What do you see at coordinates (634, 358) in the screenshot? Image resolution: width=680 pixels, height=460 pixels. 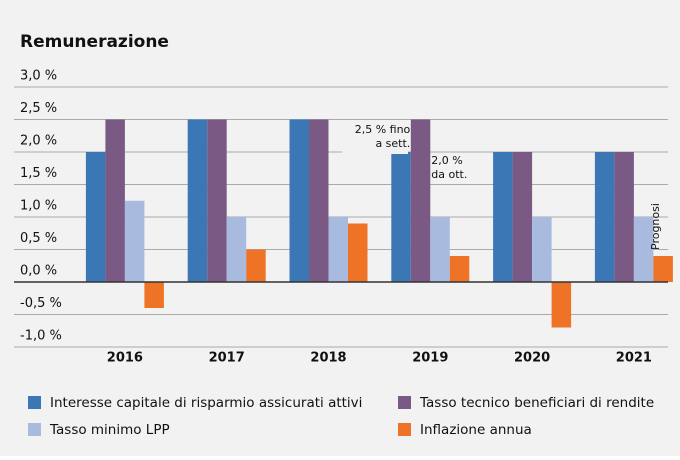 I see `x-tick-label: 2021` at bounding box center [634, 358].